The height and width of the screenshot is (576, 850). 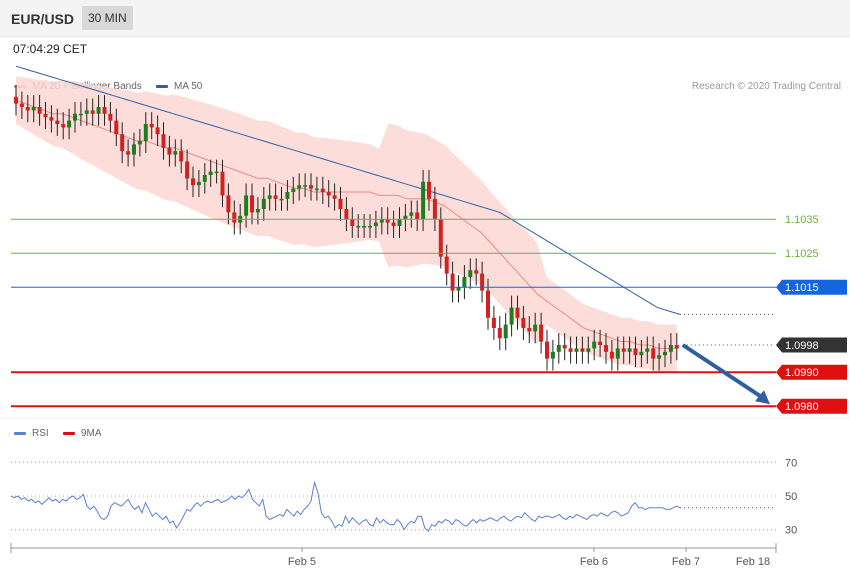 What do you see at coordinates (802, 288) in the screenshot?
I see `price-tag-label: 1.1015` at bounding box center [802, 288].